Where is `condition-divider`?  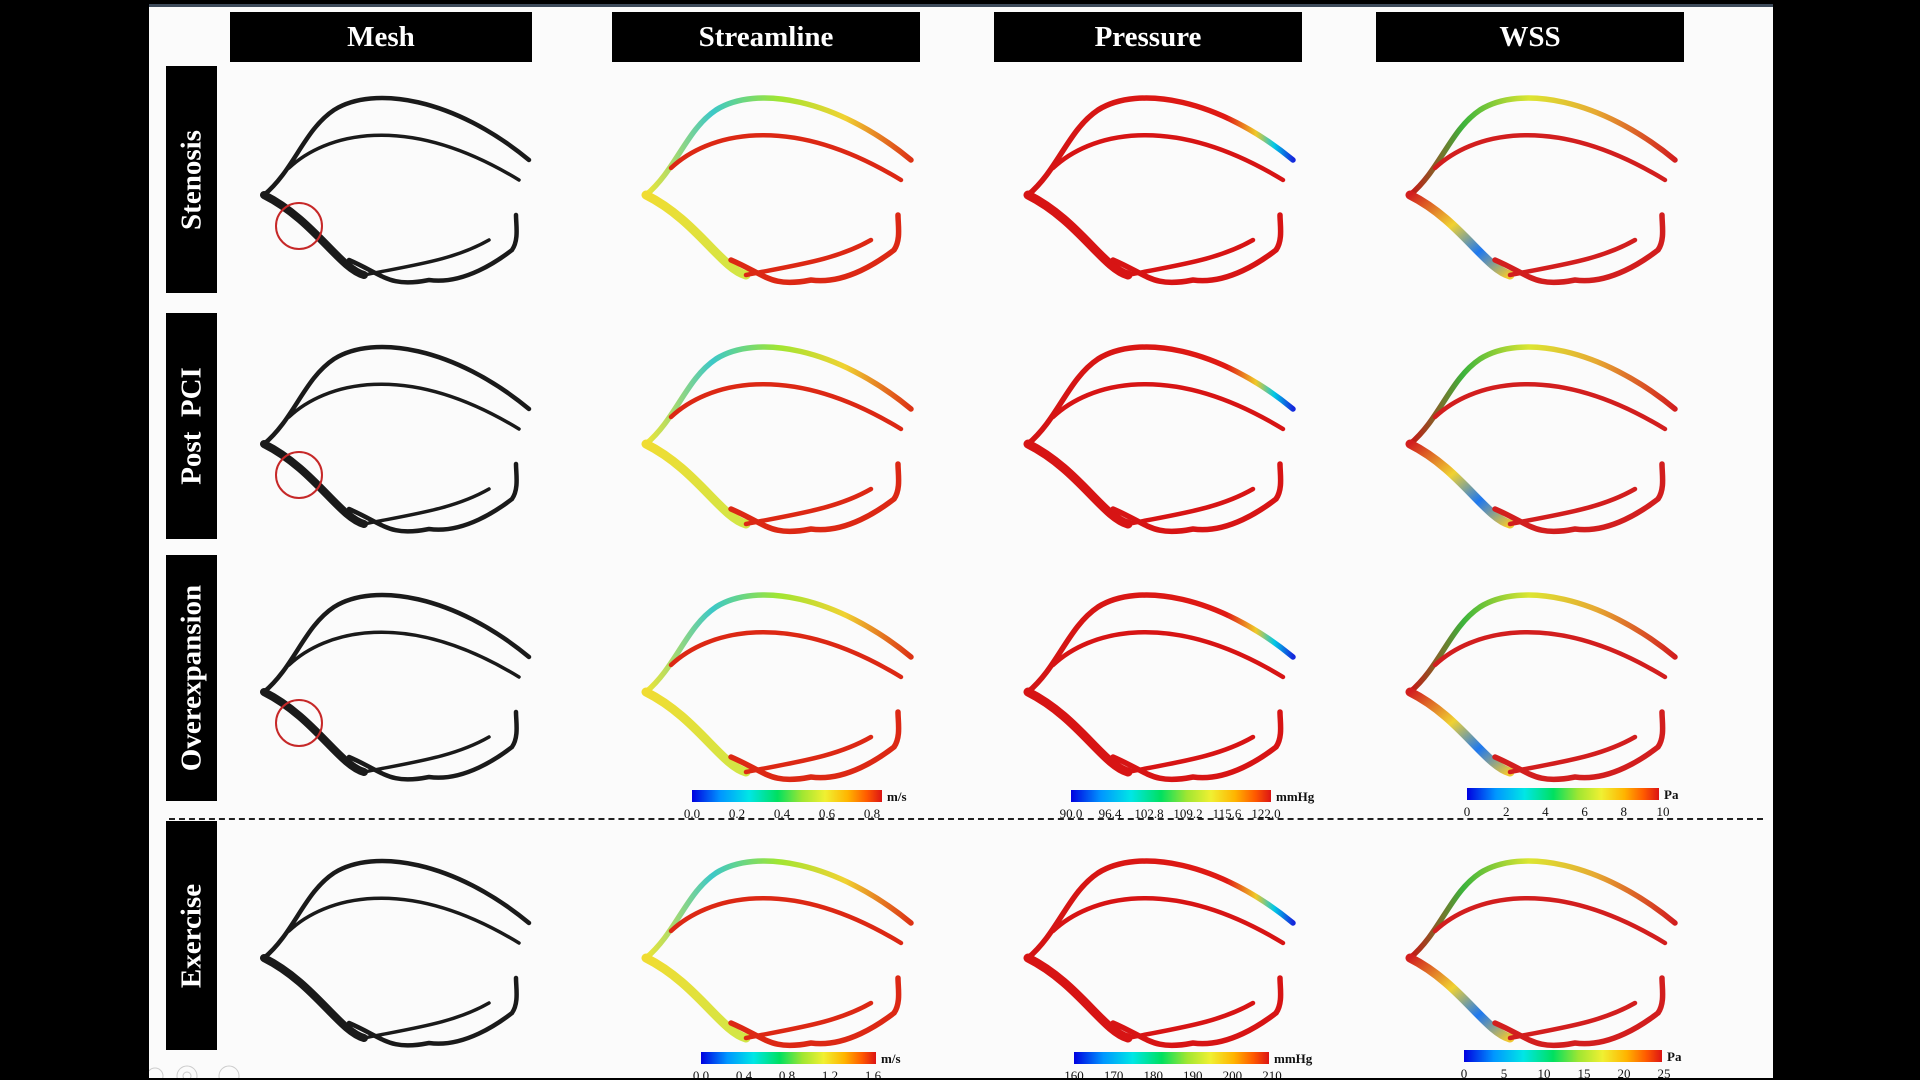 condition-divider is located at coordinates (966, 819).